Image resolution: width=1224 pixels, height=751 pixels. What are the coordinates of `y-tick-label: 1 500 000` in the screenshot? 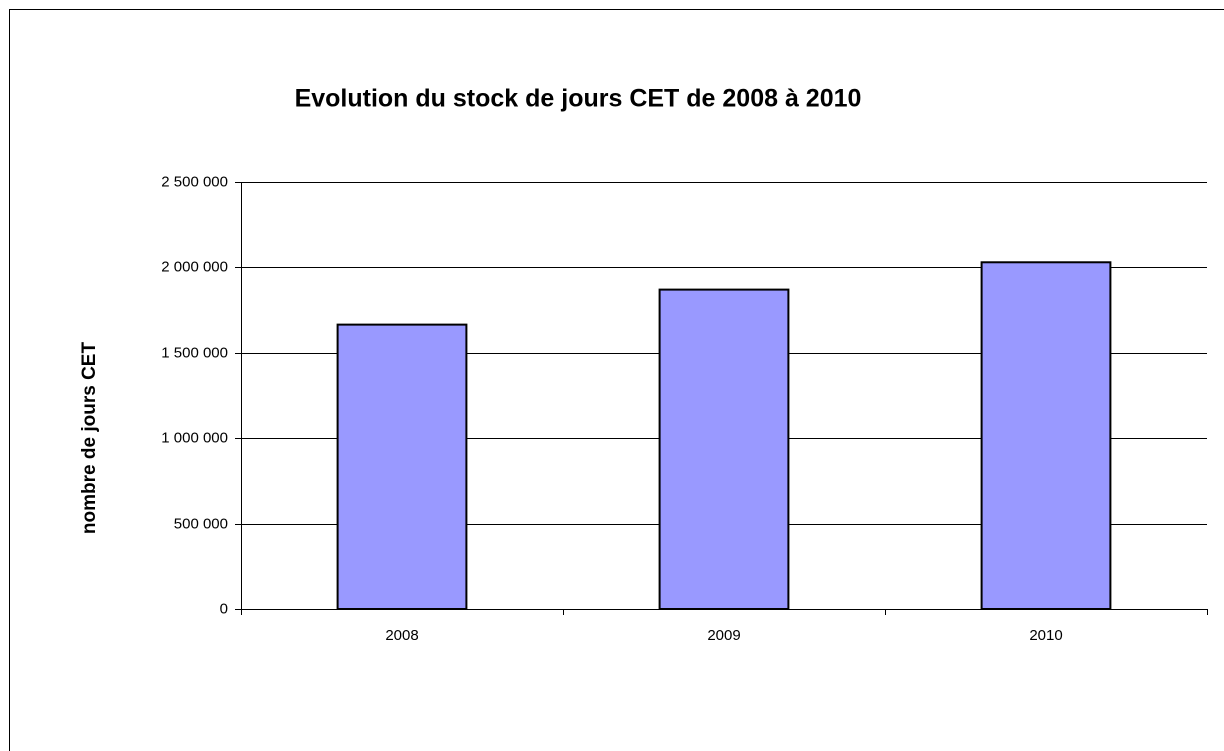 It's located at (194, 352).